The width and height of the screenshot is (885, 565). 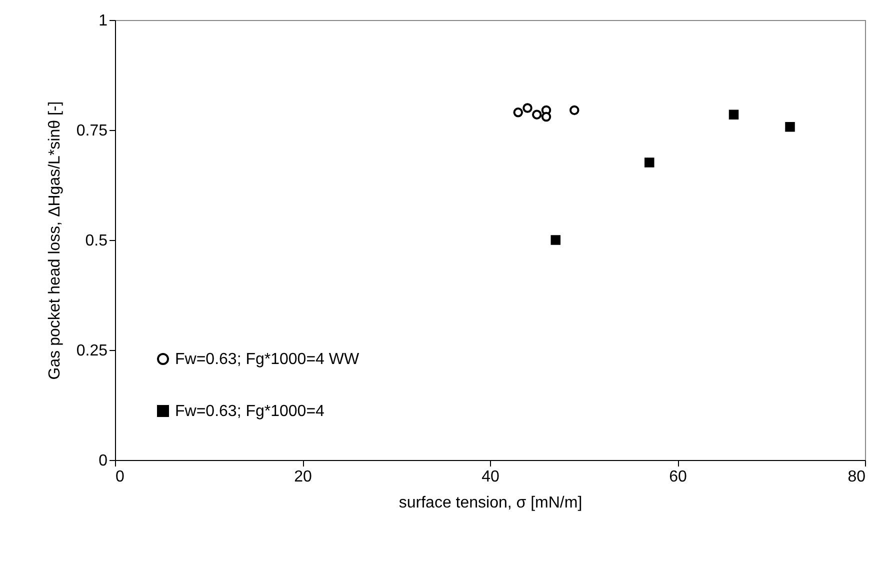 I want to click on y-tick-label: 0.25, so click(x=92, y=351).